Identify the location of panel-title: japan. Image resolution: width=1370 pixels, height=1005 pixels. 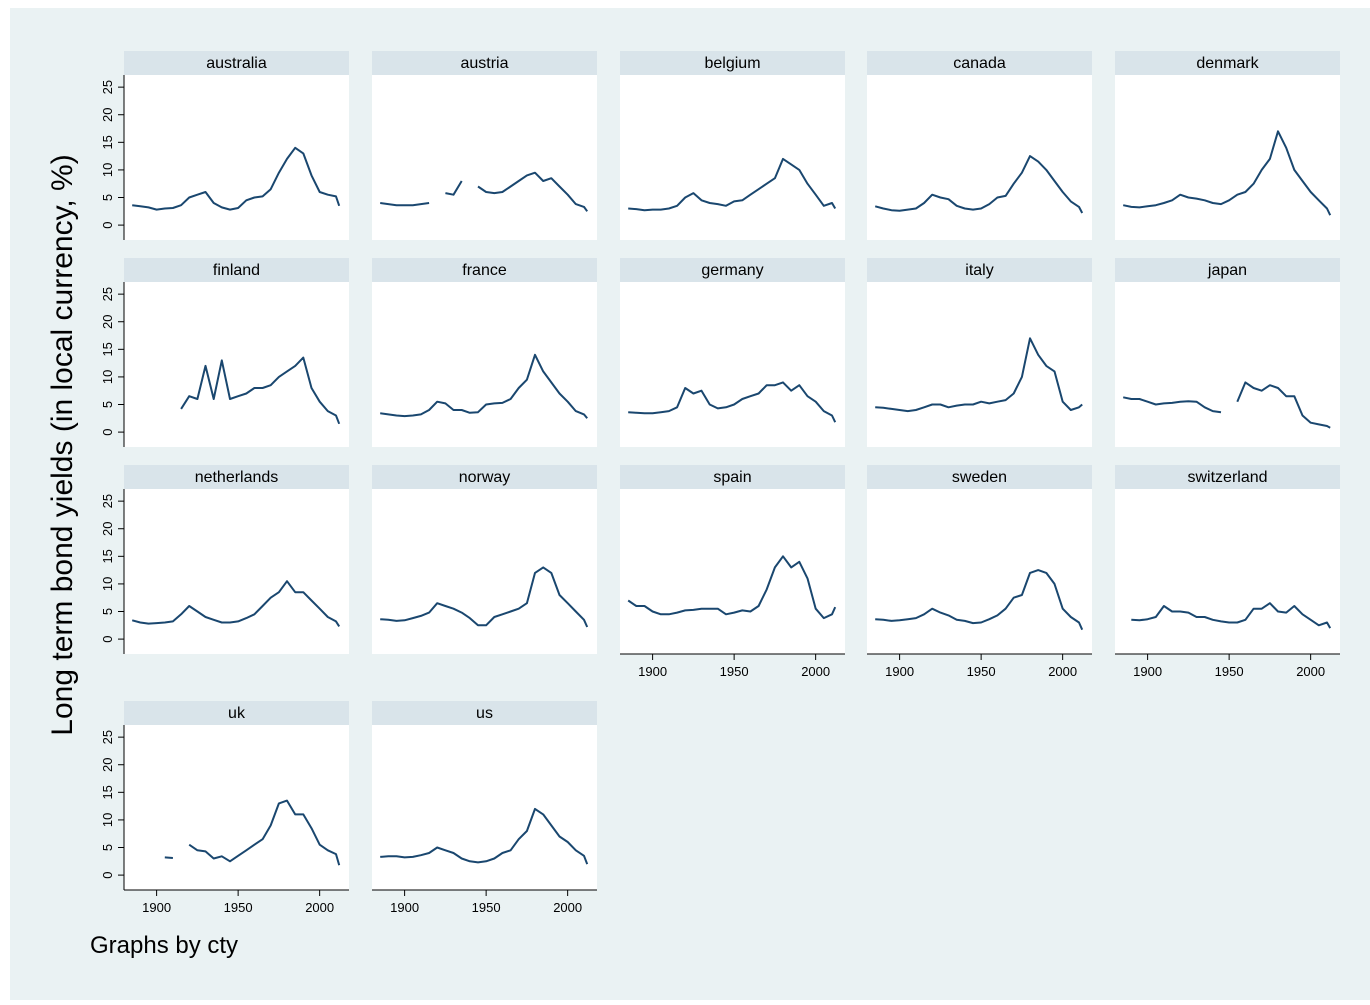
(1227, 270).